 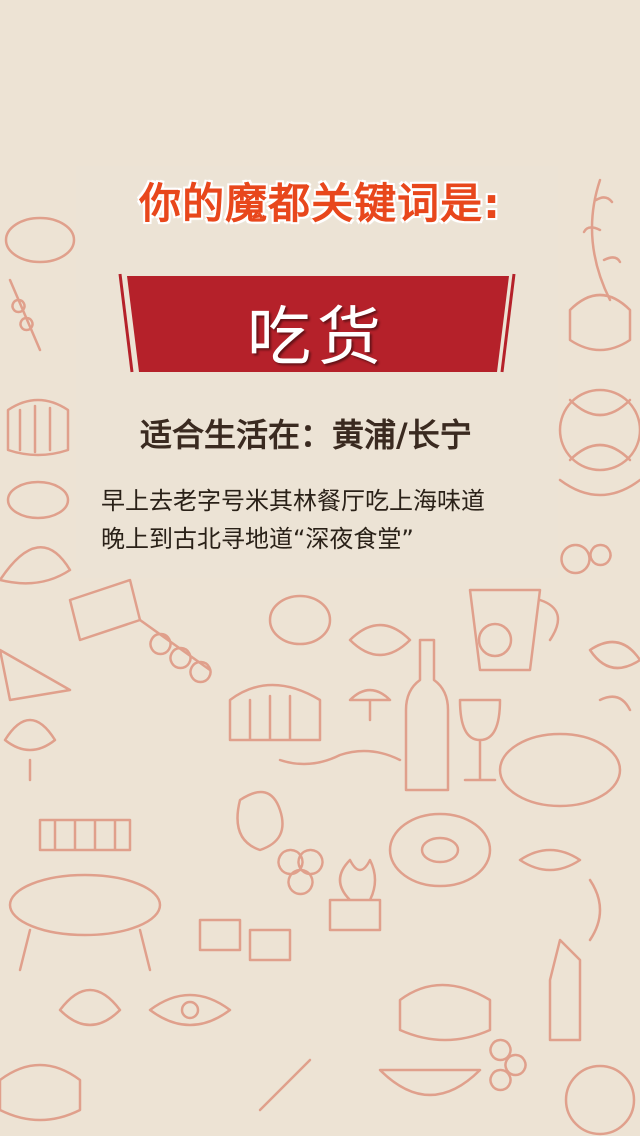 What do you see at coordinates (85, 835) in the screenshot?
I see `cake-doodle` at bounding box center [85, 835].